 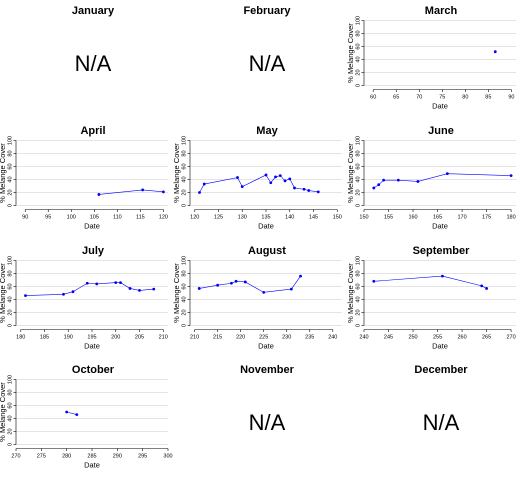 What do you see at coordinates (93, 40) in the screenshot?
I see `chart-svg: January N/A` at bounding box center [93, 40].